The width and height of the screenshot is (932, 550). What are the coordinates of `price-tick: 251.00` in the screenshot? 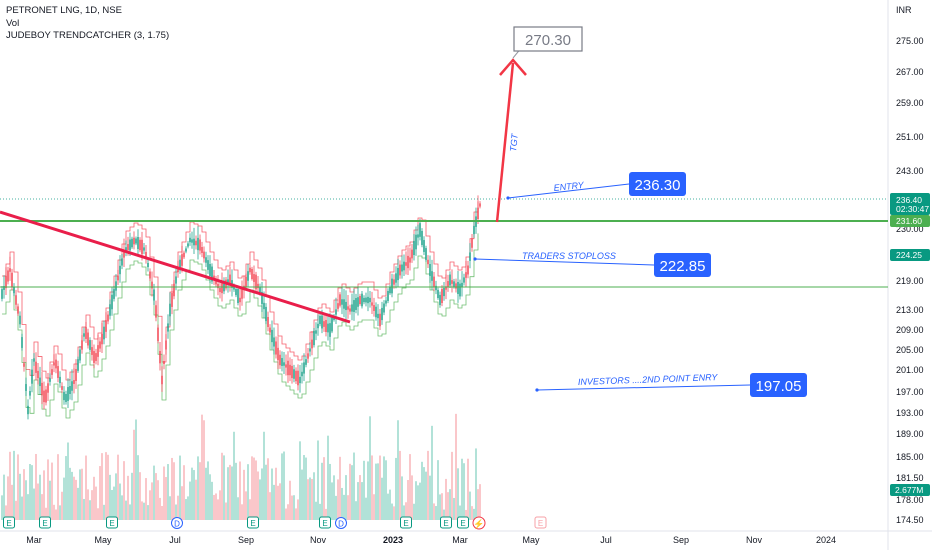 It's located at (910, 137).